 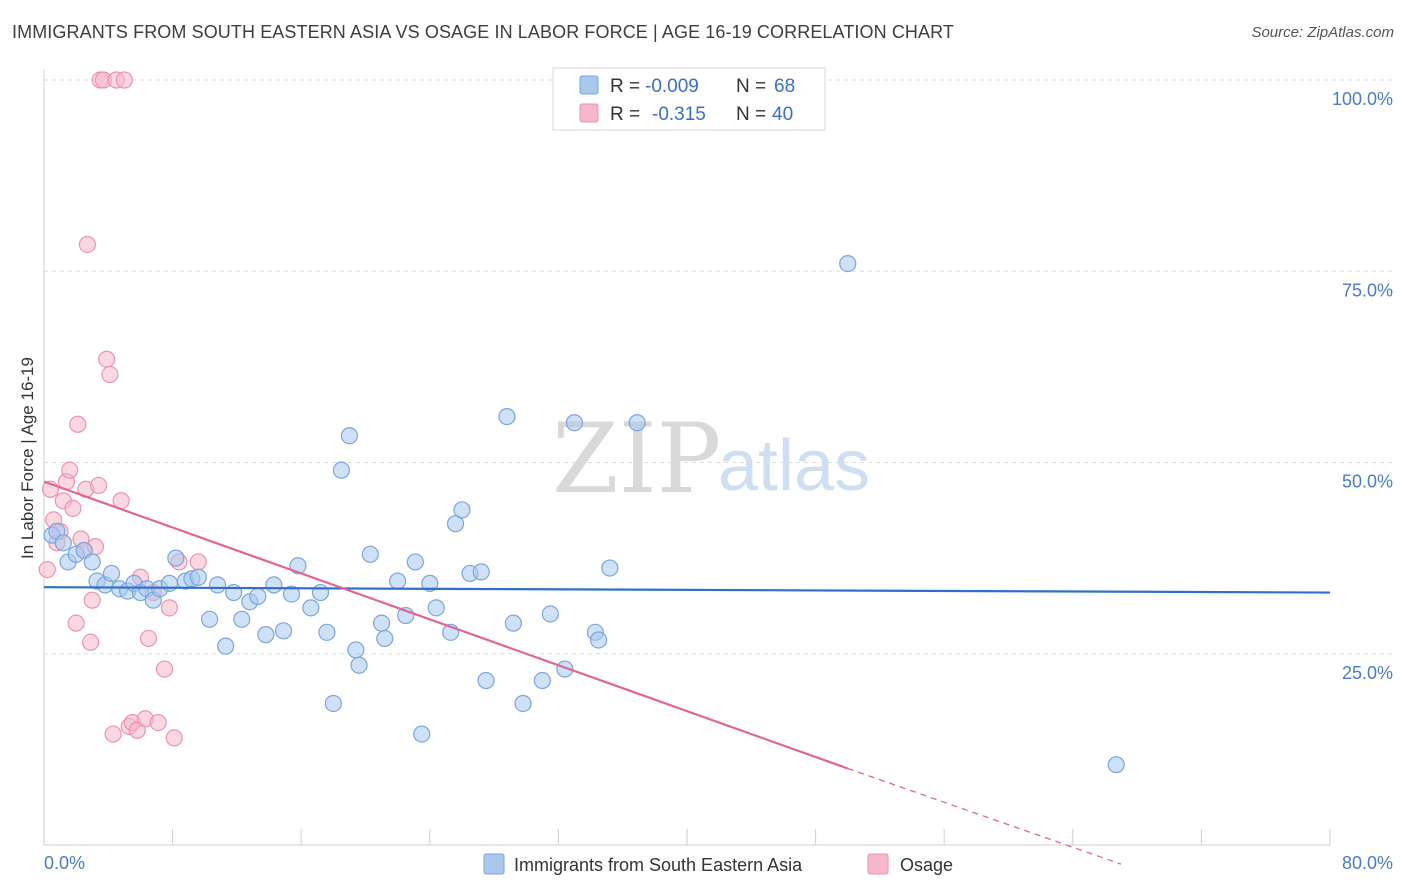 I want to click on legend-r-label-pink: R =, so click(x=625, y=114).